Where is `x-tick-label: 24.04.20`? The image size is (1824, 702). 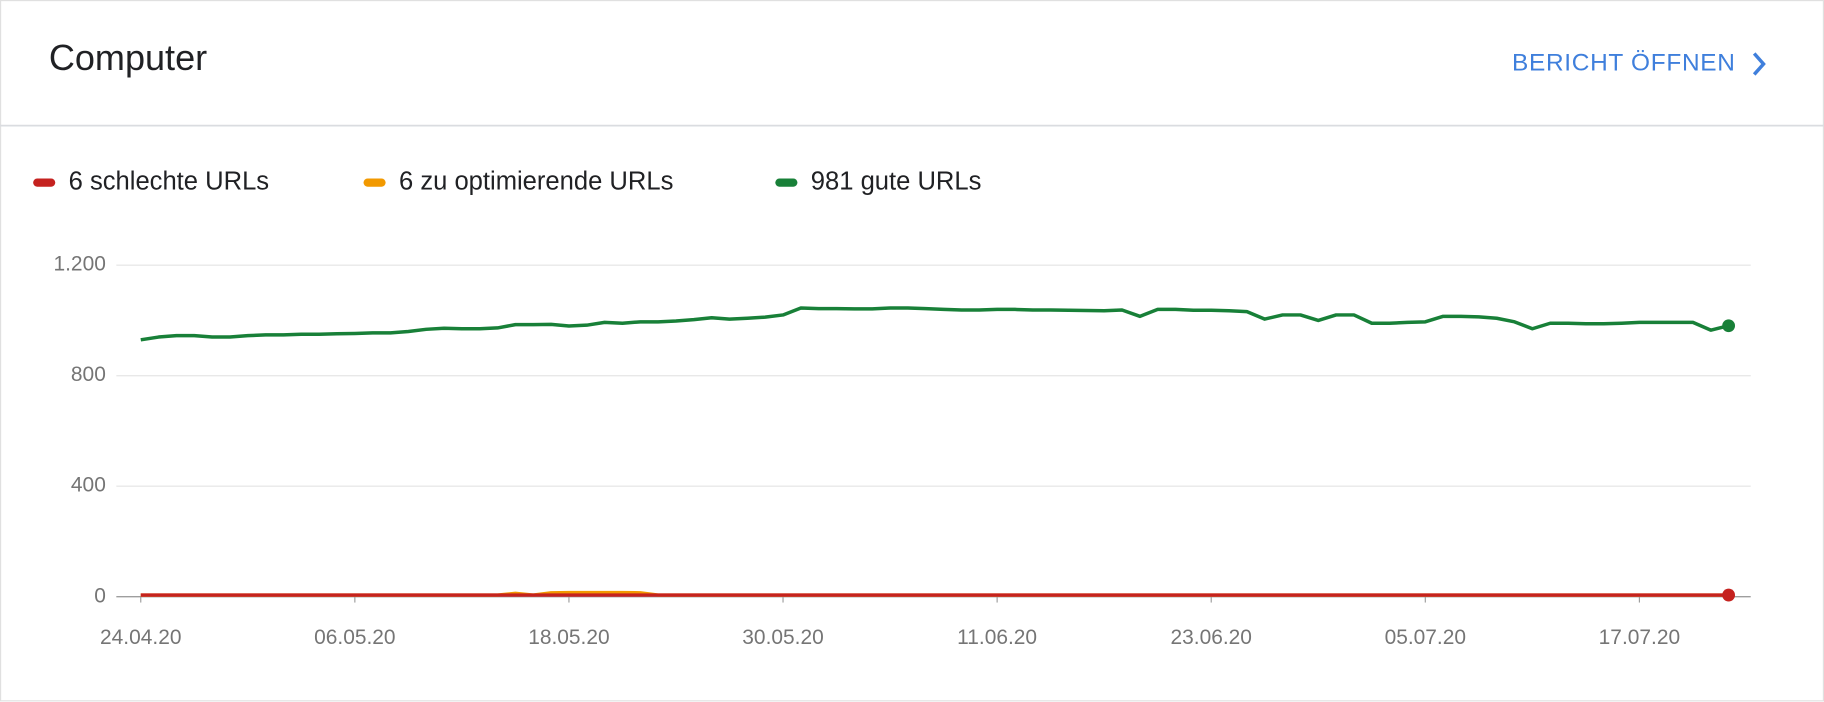 x-tick-label: 24.04.20 is located at coordinates (140, 637).